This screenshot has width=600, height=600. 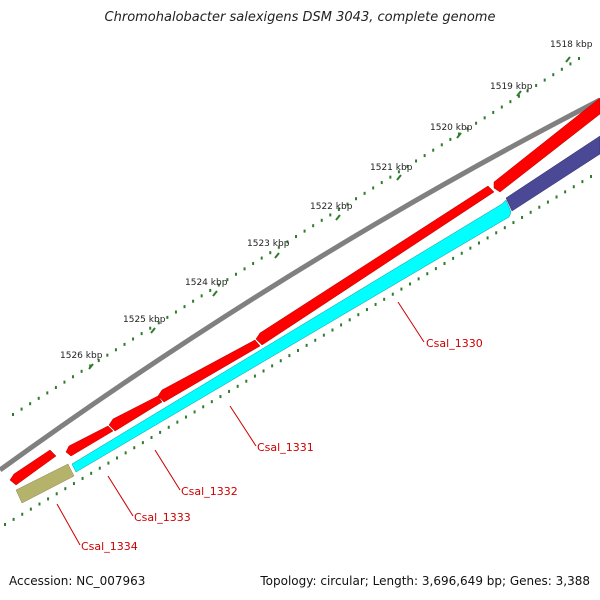 What do you see at coordinates (552, 173) in the screenshot?
I see `reverse-gene-other` at bounding box center [552, 173].